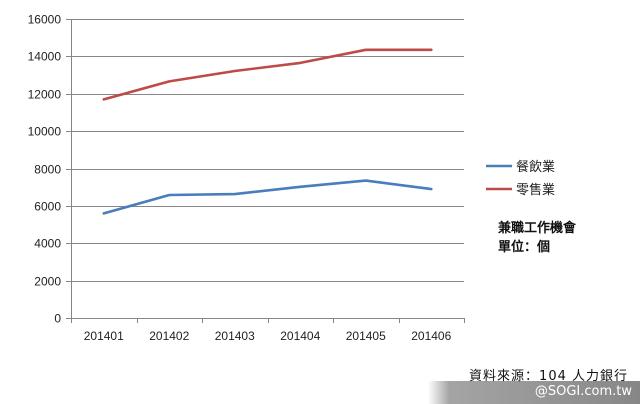 The width and height of the screenshot is (640, 404). What do you see at coordinates (45, 20) in the screenshot?
I see `y-tick-label: 16000` at bounding box center [45, 20].